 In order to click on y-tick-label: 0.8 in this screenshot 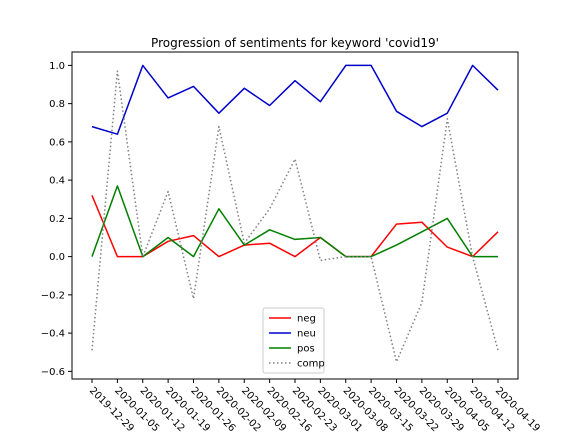, I will do `click(57, 104)`.